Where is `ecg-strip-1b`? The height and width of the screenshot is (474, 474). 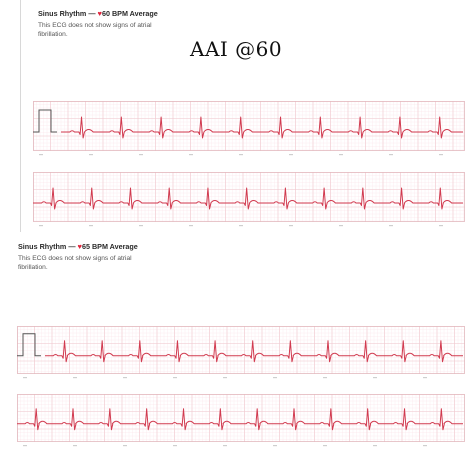
ecg-strip-1b is located at coordinates (249, 201).